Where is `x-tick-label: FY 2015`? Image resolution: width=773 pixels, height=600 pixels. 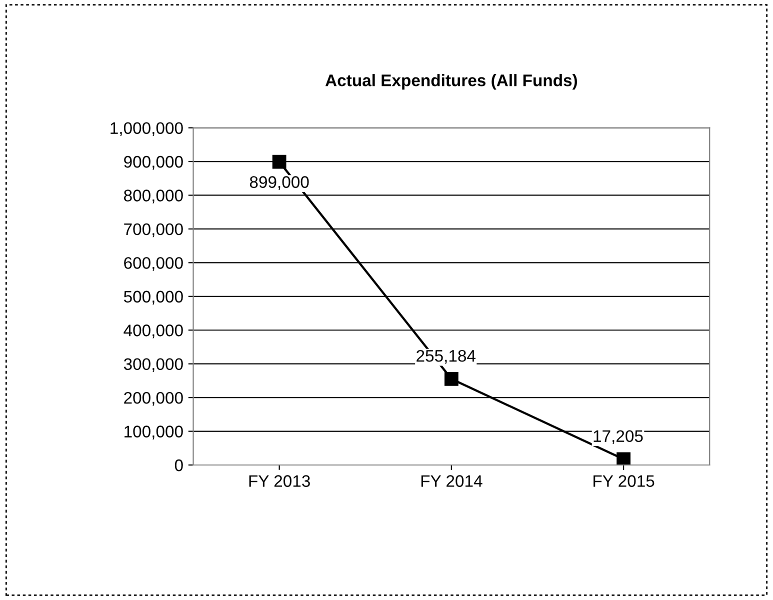 x-tick-label: FY 2015 is located at coordinates (624, 481).